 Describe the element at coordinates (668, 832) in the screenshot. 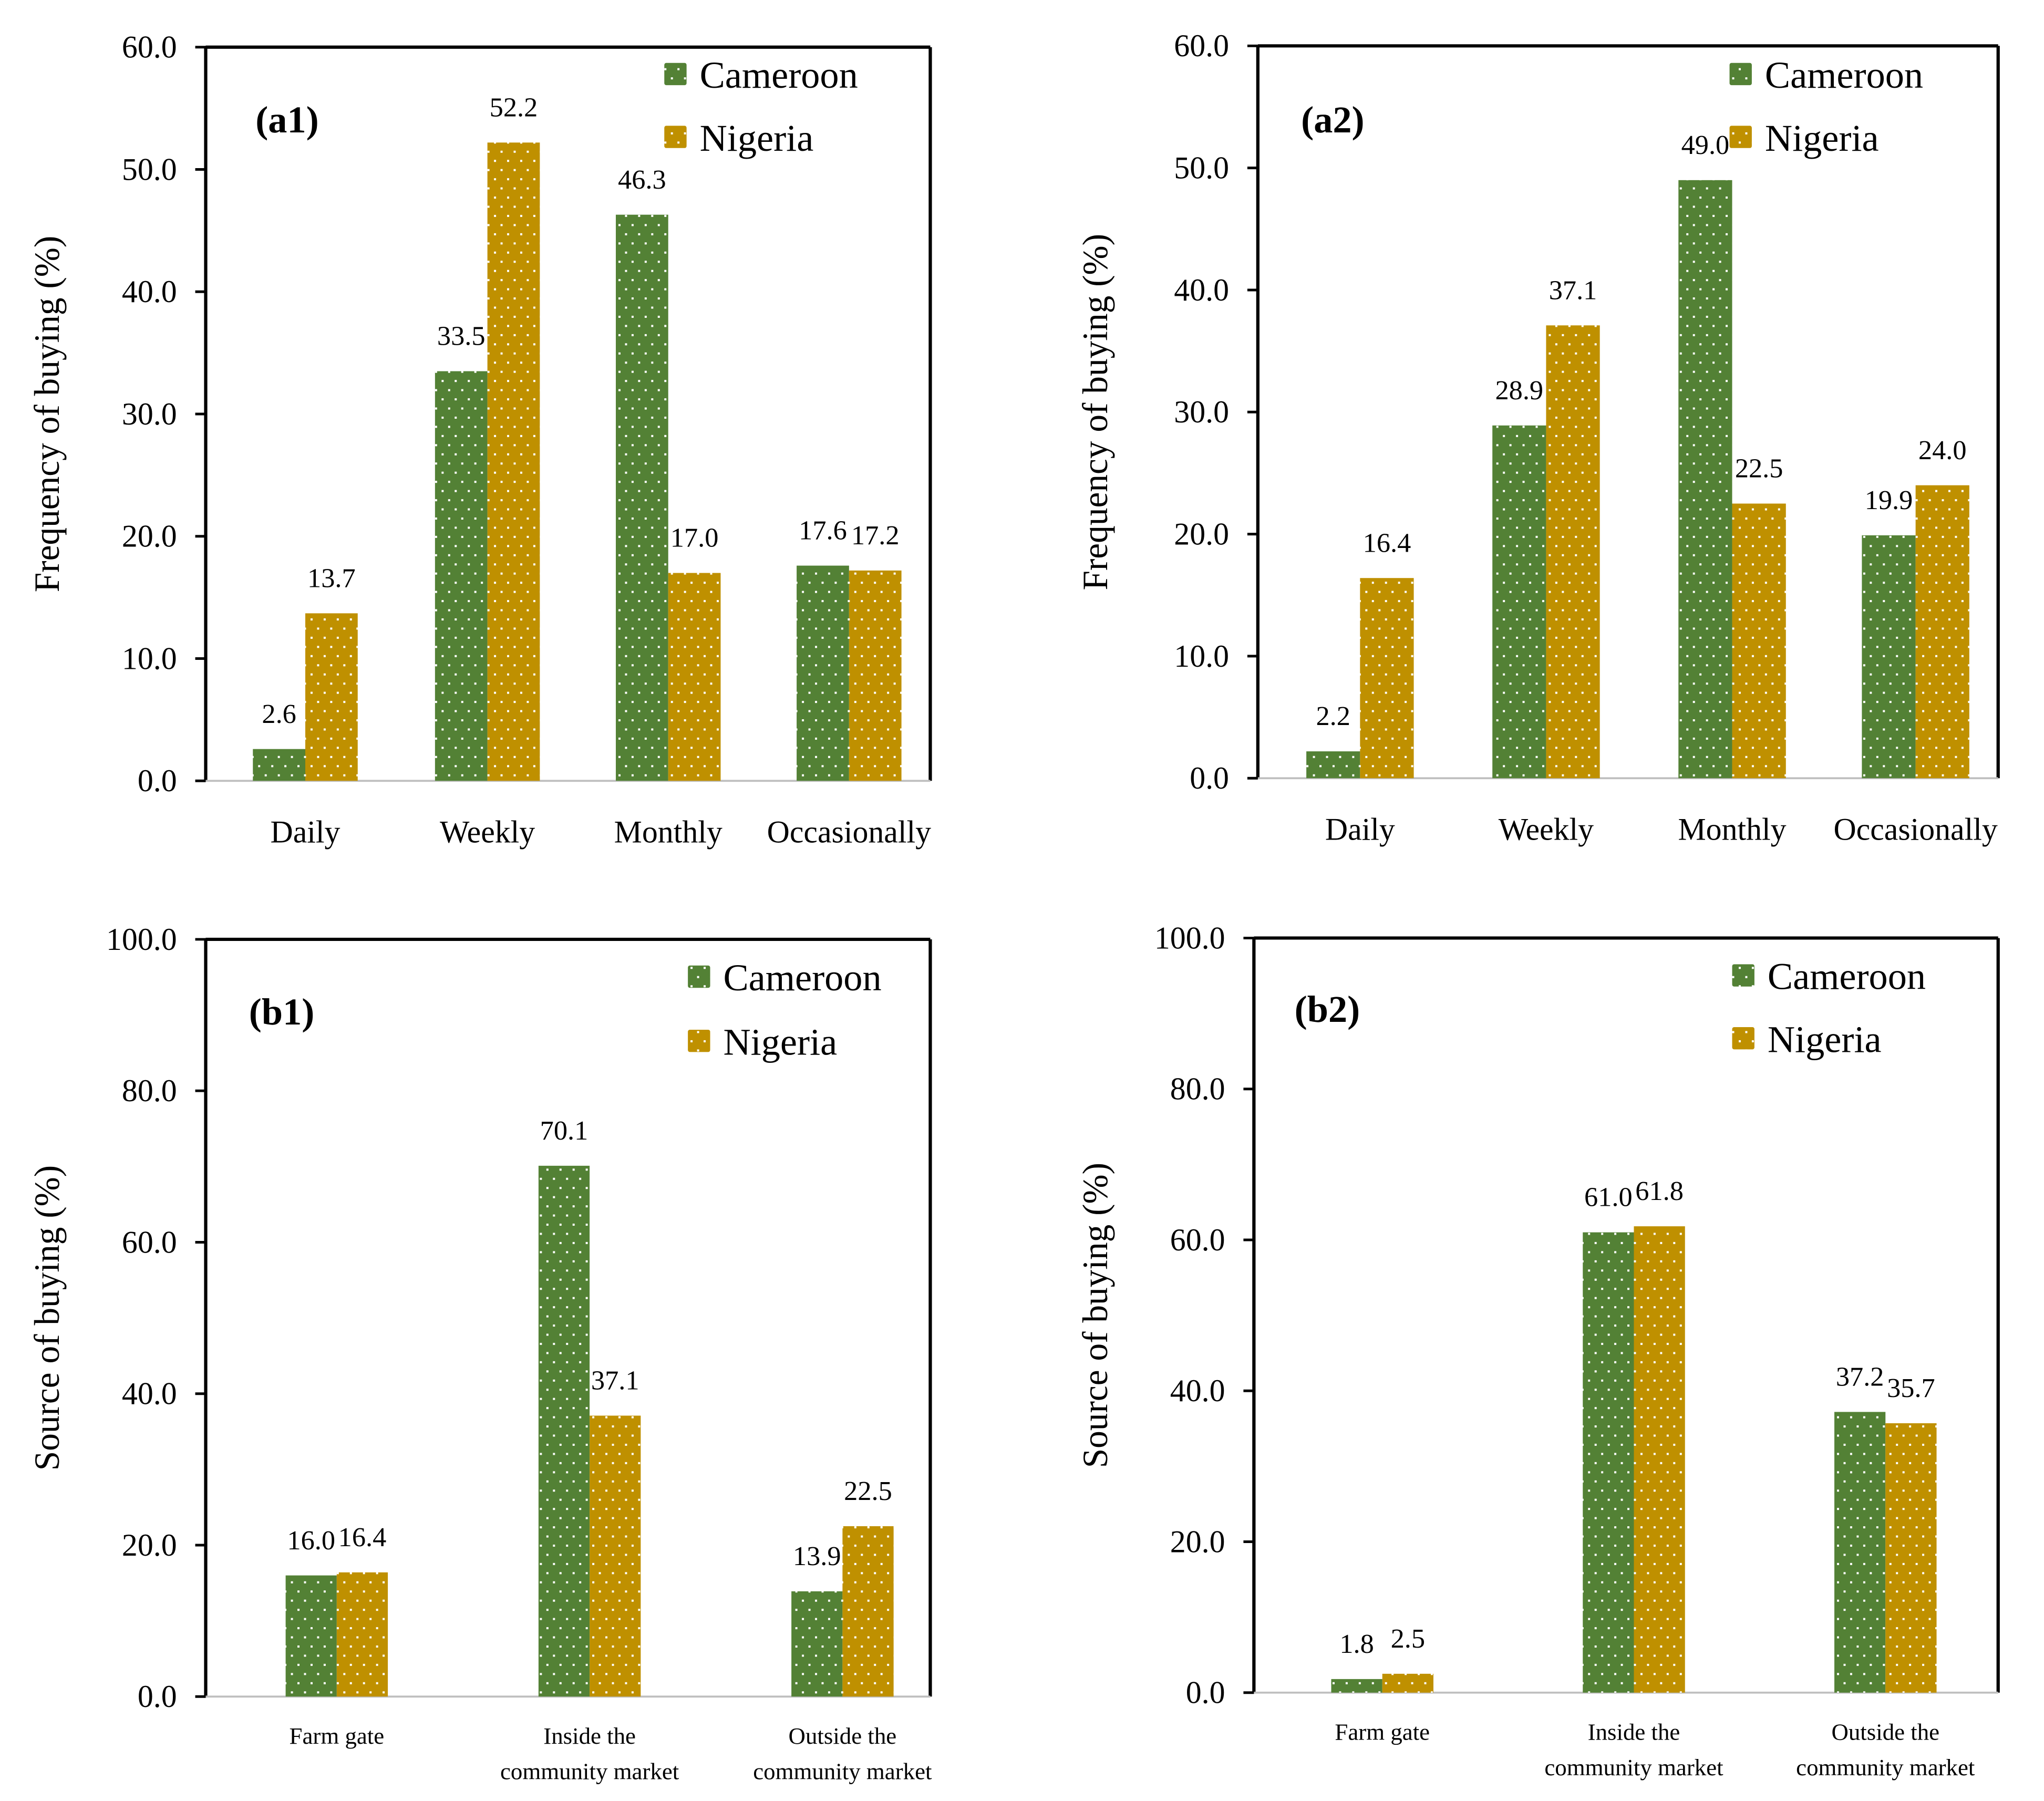

I see `x-tick-label: Monthly` at that location.